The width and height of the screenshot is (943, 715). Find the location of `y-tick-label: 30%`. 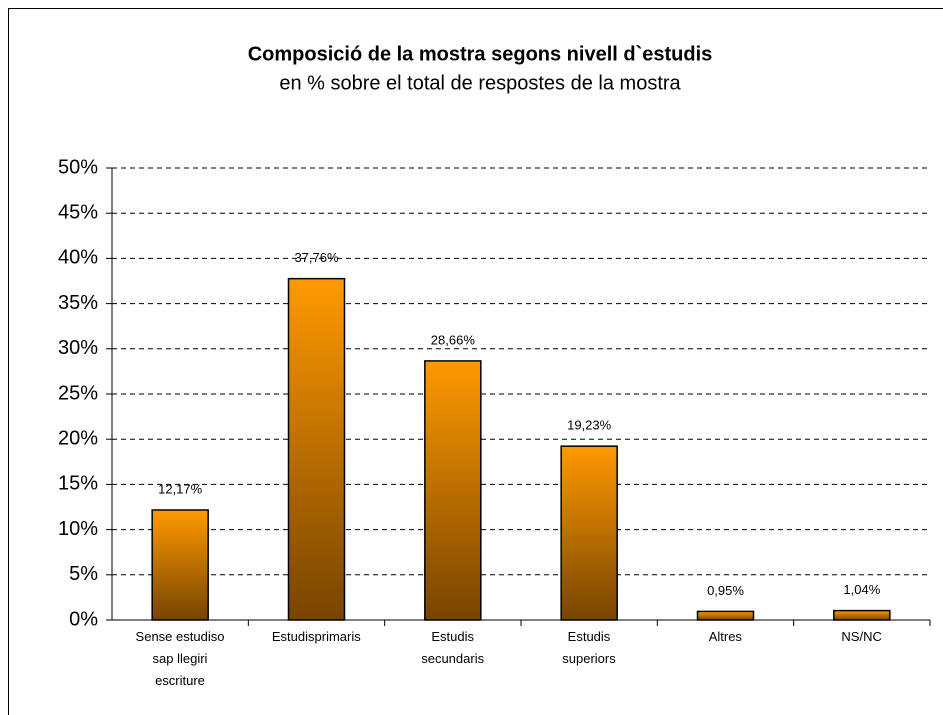

y-tick-label: 30% is located at coordinates (78, 348).